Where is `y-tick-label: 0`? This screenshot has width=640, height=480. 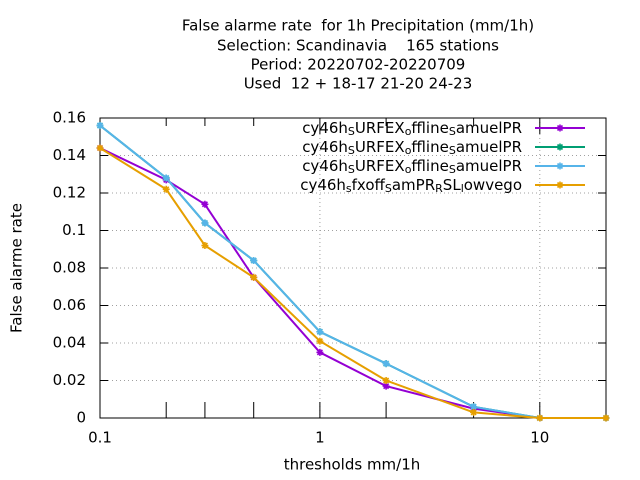
y-tick-label: 0 is located at coordinates (81, 418).